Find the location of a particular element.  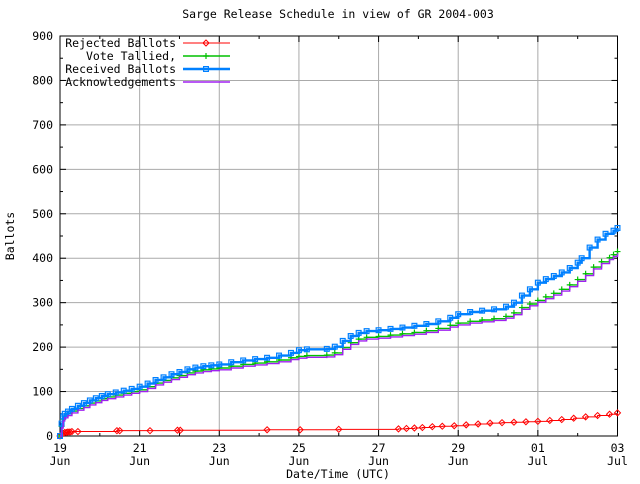

legend-item-received-ballots is located at coordinates (206, 68).